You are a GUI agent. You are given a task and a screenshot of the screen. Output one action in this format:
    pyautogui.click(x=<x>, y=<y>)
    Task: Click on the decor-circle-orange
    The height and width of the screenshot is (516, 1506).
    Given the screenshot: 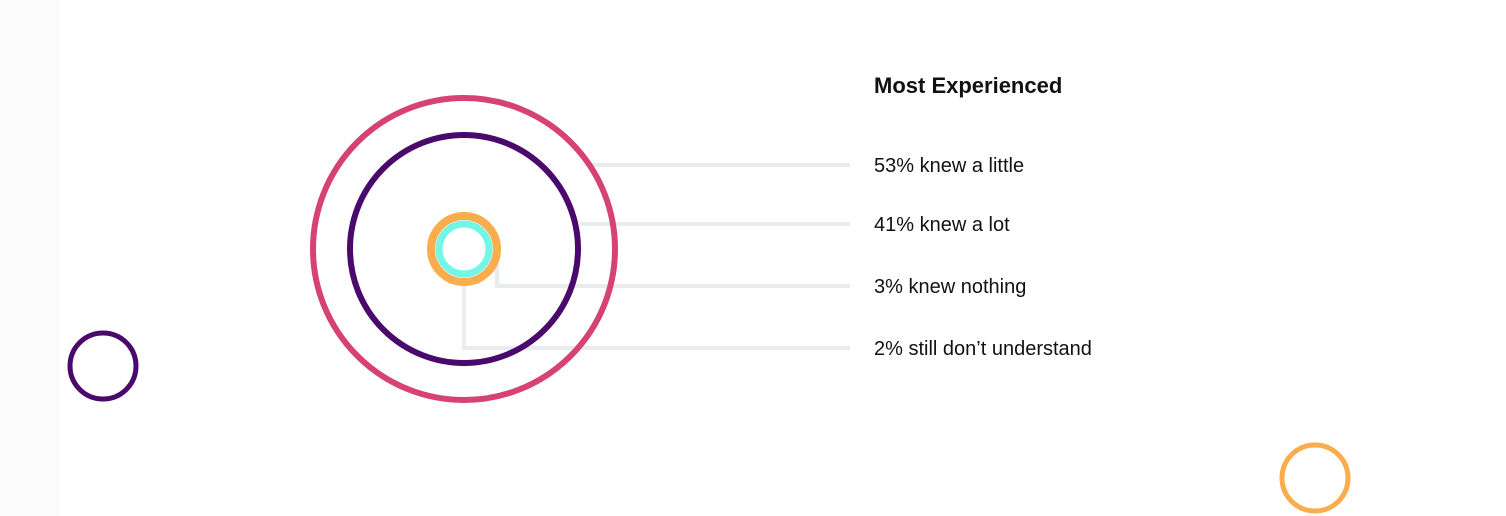 What is the action you would take?
    pyautogui.click(x=1315, y=478)
    